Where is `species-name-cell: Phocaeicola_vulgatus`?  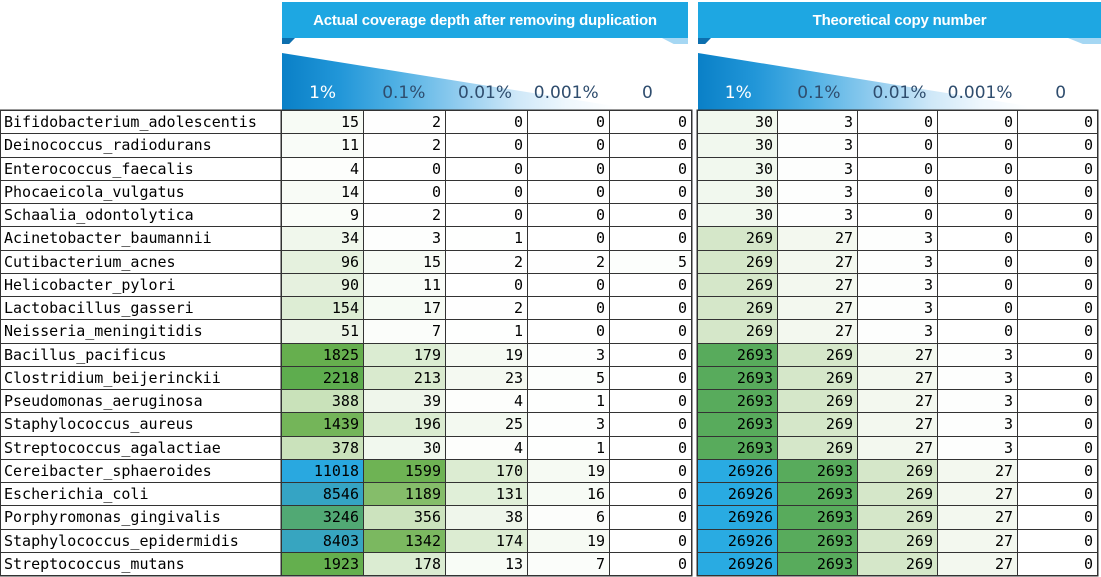
species-name-cell: Phocaeicola_vulgatus is located at coordinates (141, 191).